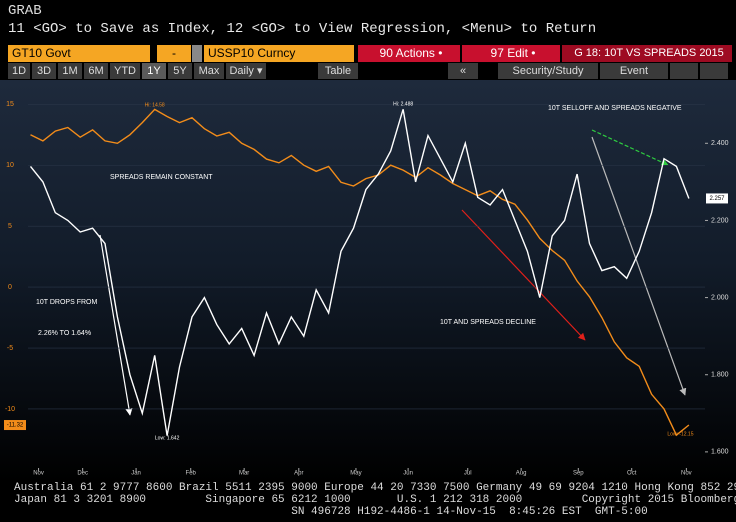 The height and width of the screenshot is (522, 736). What do you see at coordinates (10, 287) in the screenshot?
I see `y-tick-label: 0` at bounding box center [10, 287].